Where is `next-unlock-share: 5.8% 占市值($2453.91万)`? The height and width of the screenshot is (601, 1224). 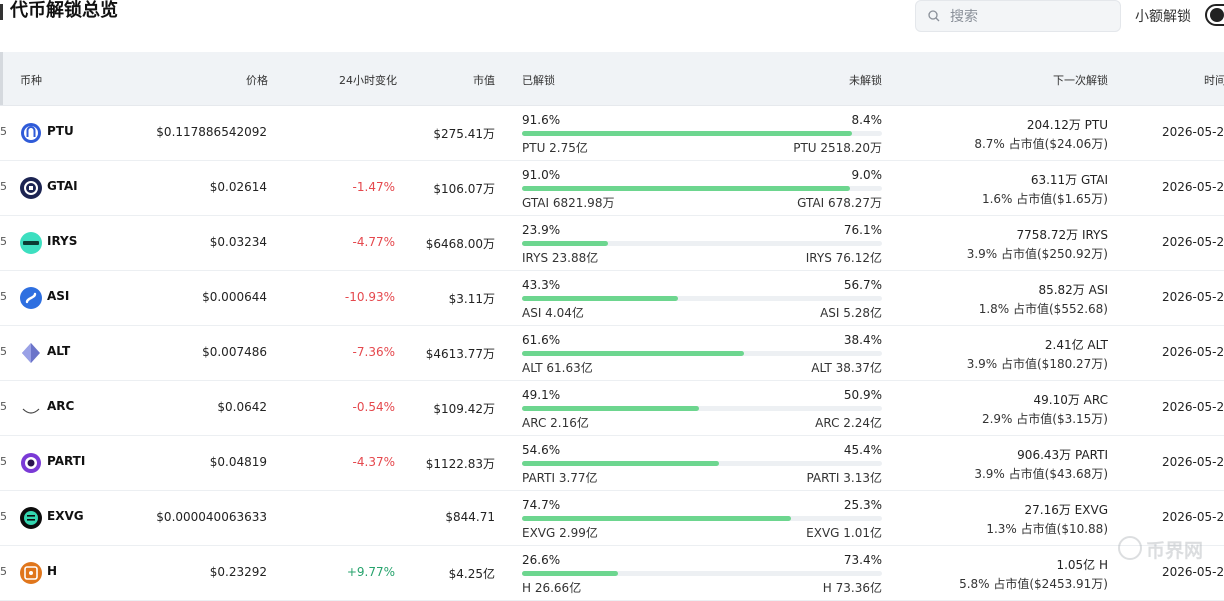 next-unlock-share: 5.8% 占市值($2453.91万) is located at coordinates (1033, 584).